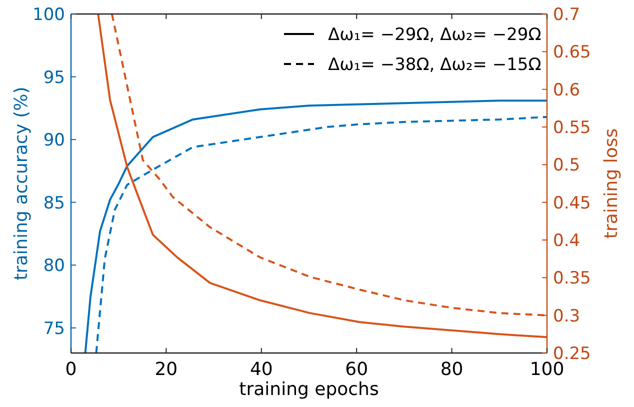  What do you see at coordinates (71, 369) in the screenshot?
I see `x-tick-label: 0` at bounding box center [71, 369].